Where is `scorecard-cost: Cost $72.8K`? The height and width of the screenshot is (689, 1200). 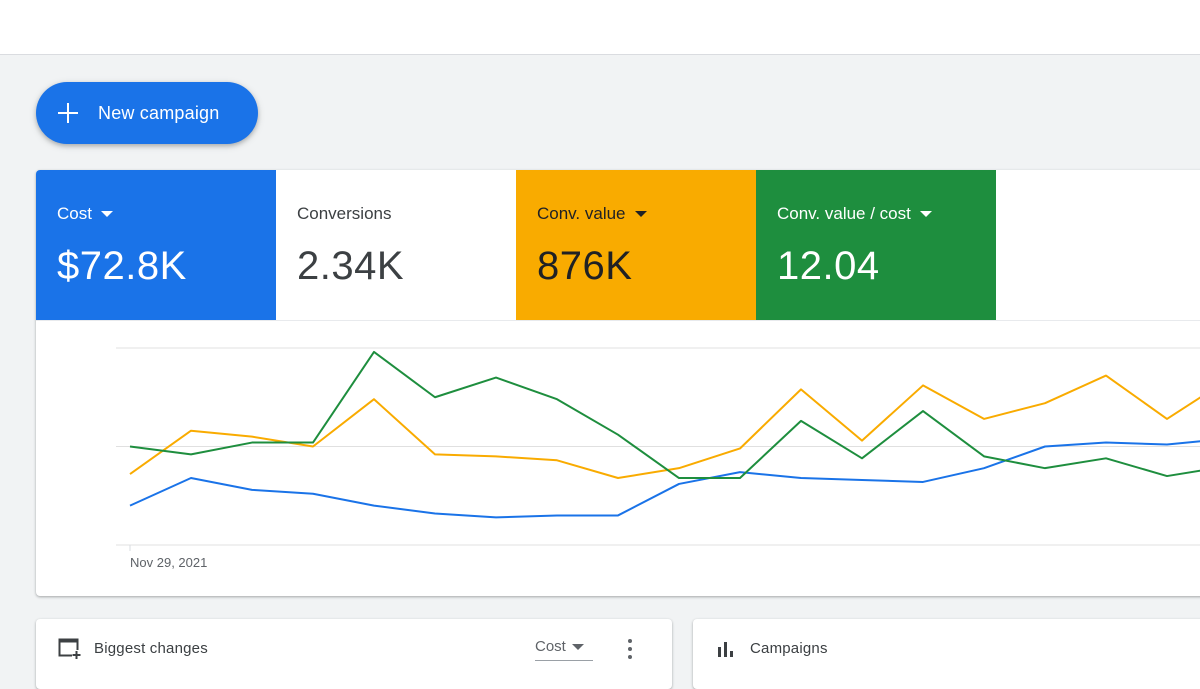 scorecard-cost: Cost $72.8K is located at coordinates (156, 245).